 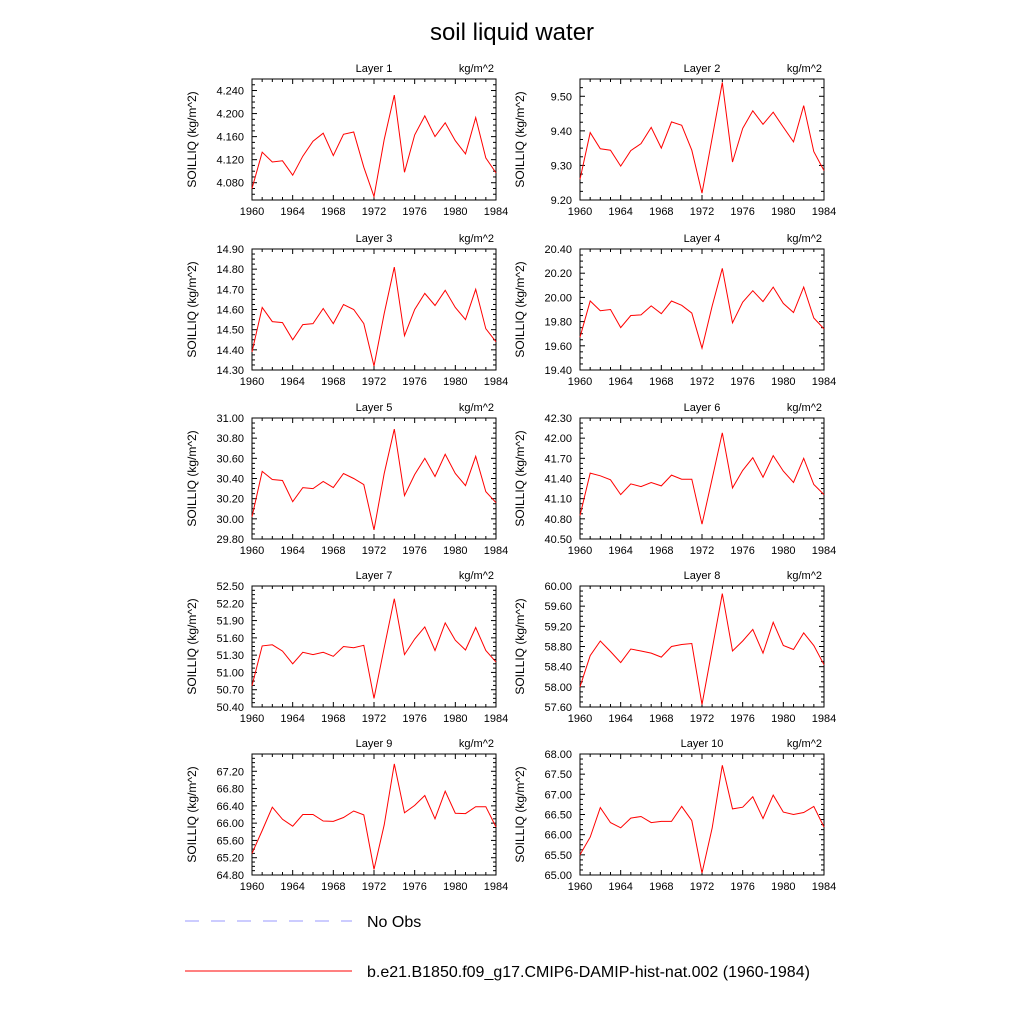 What do you see at coordinates (230, 622) in the screenshot?
I see `y-tick-label: 51.90` at bounding box center [230, 622].